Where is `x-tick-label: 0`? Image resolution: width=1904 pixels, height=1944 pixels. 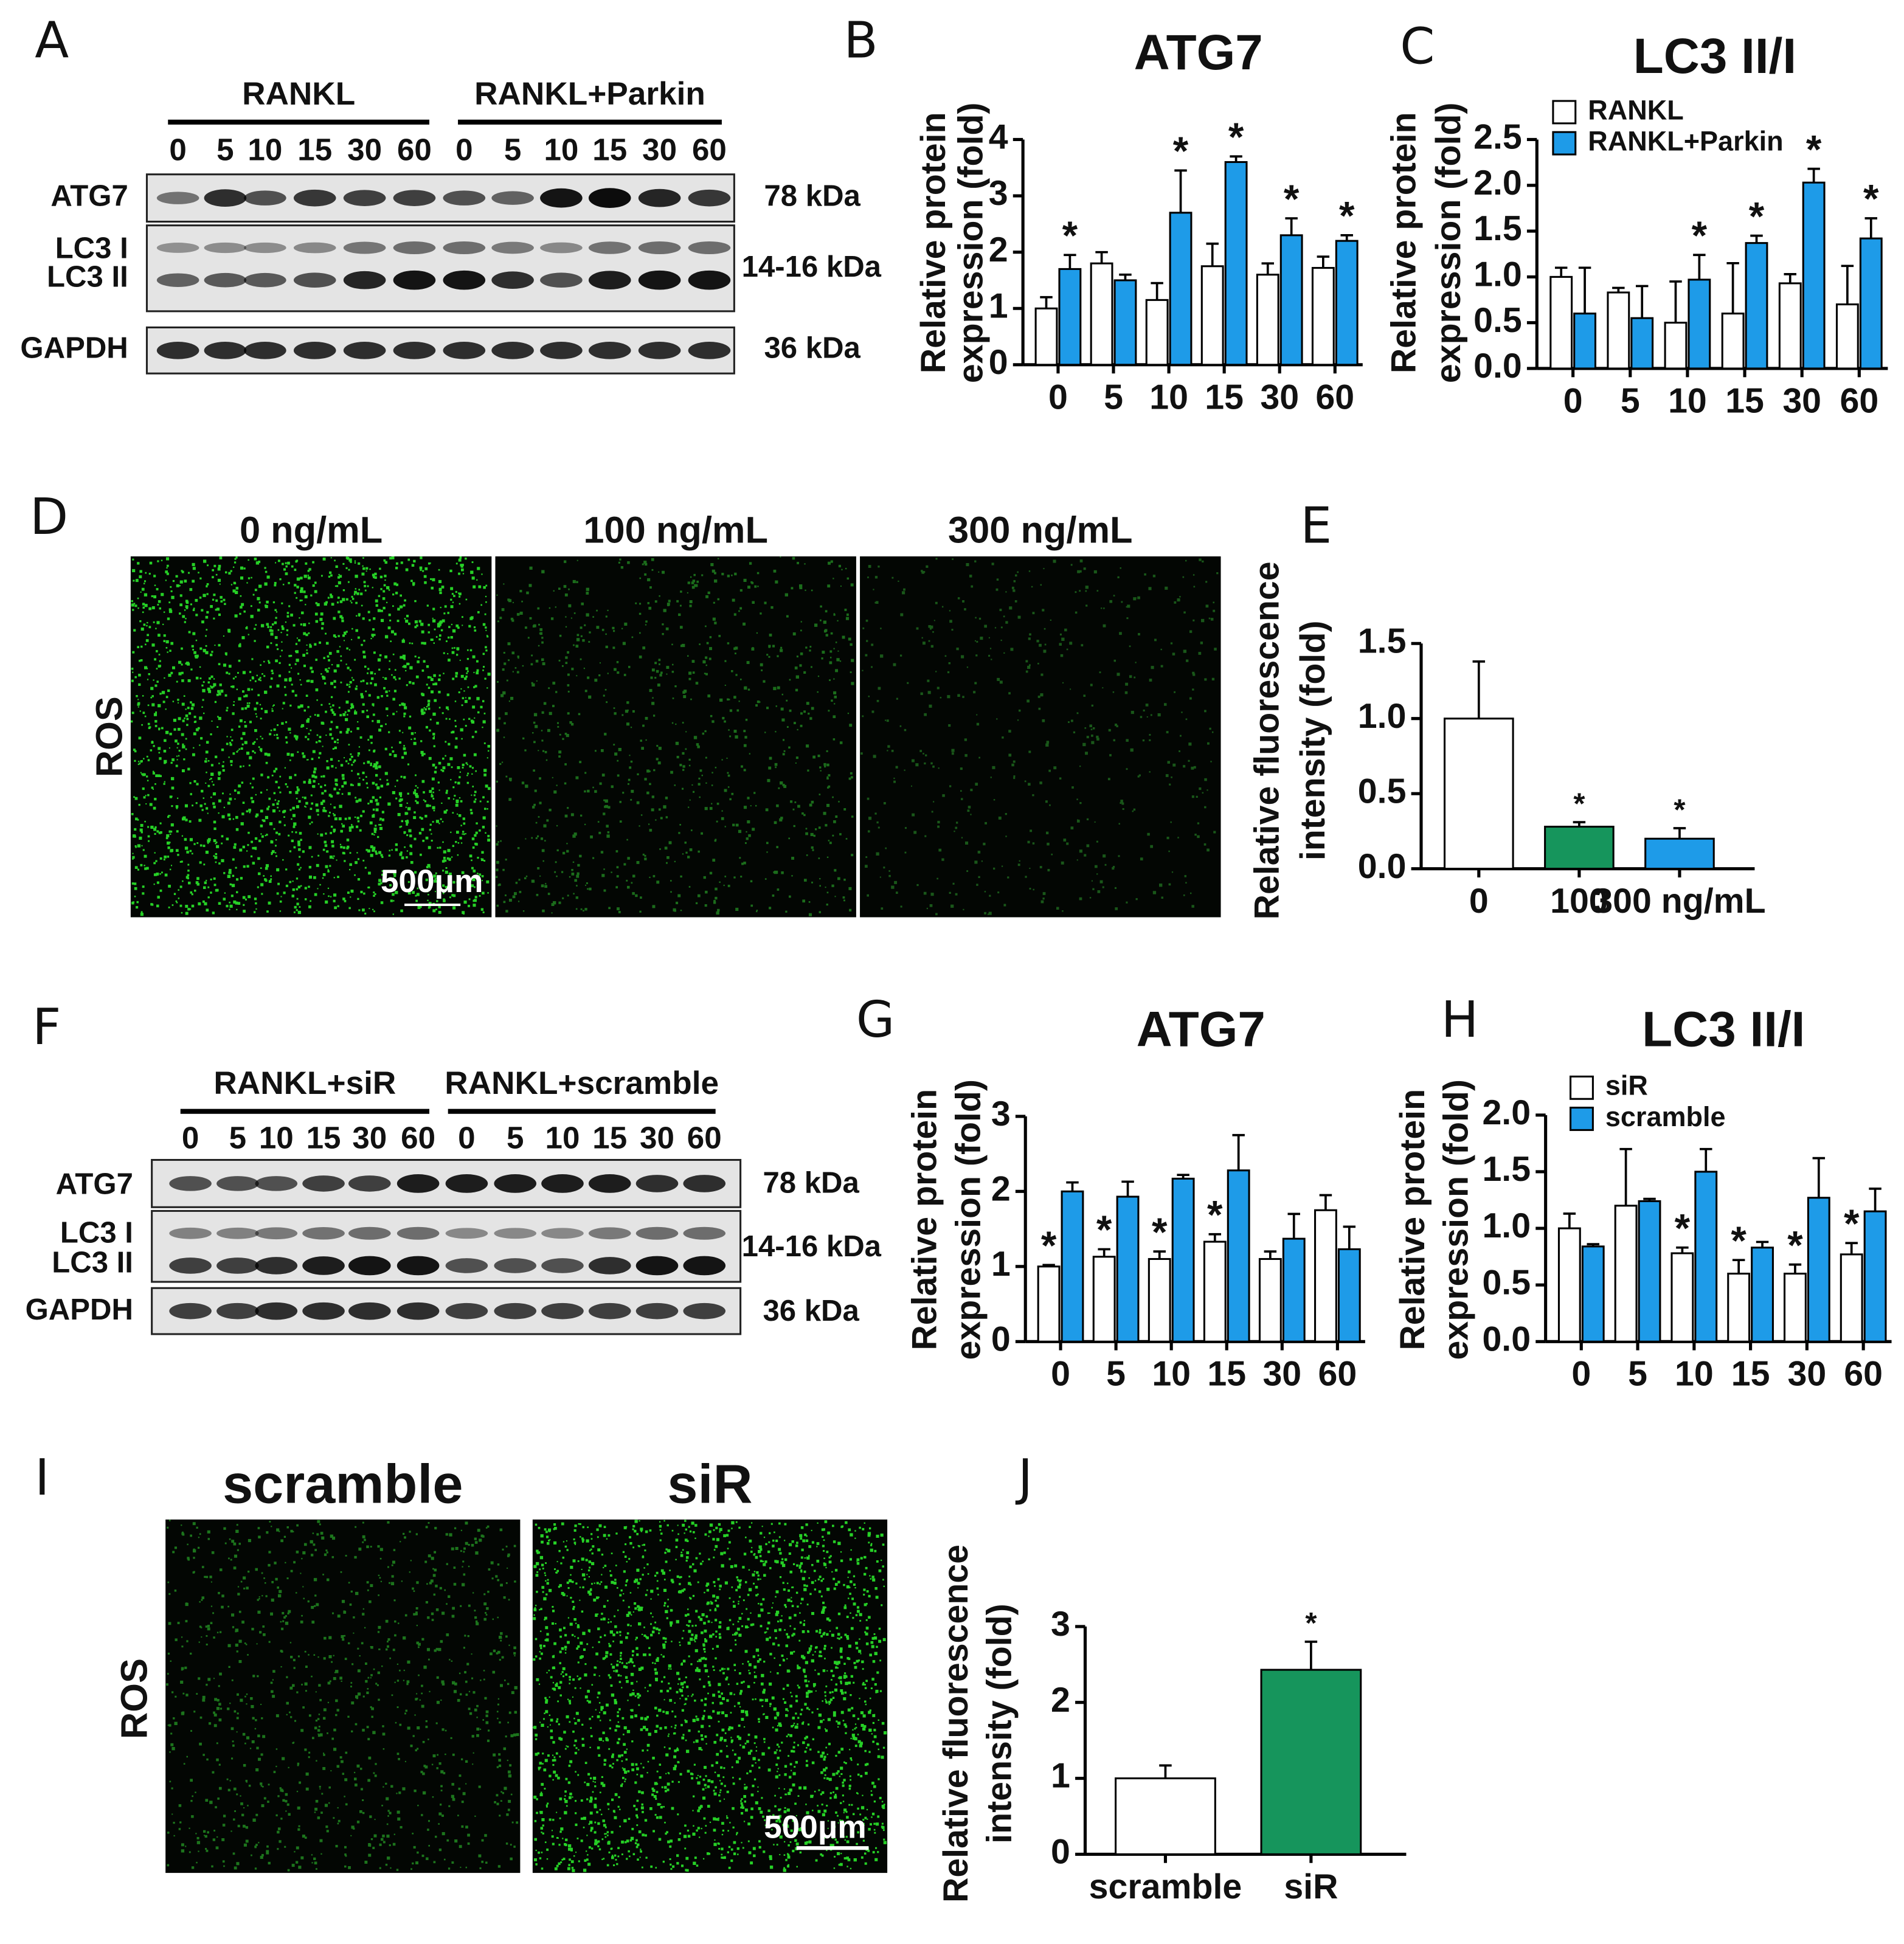 x-tick-label: 0 is located at coordinates (1573, 400).